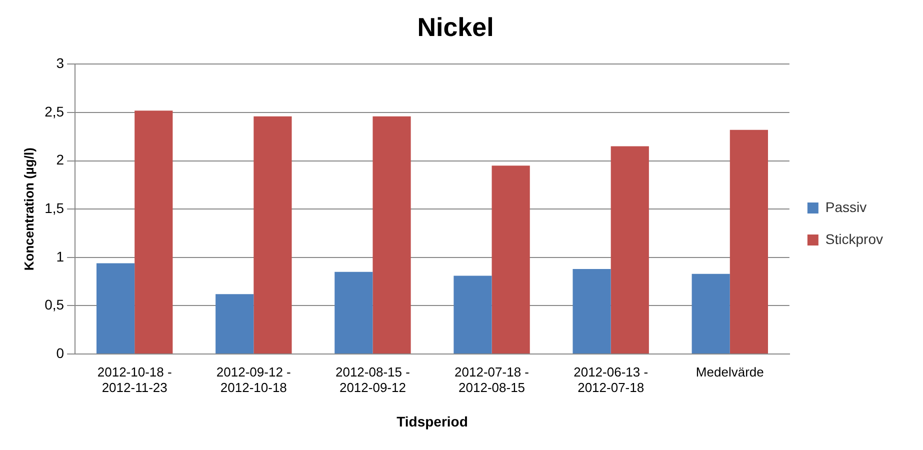 The image size is (923, 450). What do you see at coordinates (372, 379) in the screenshot?
I see `x-tick-label: 2012-08-15 - 2012-09-12` at bounding box center [372, 379].